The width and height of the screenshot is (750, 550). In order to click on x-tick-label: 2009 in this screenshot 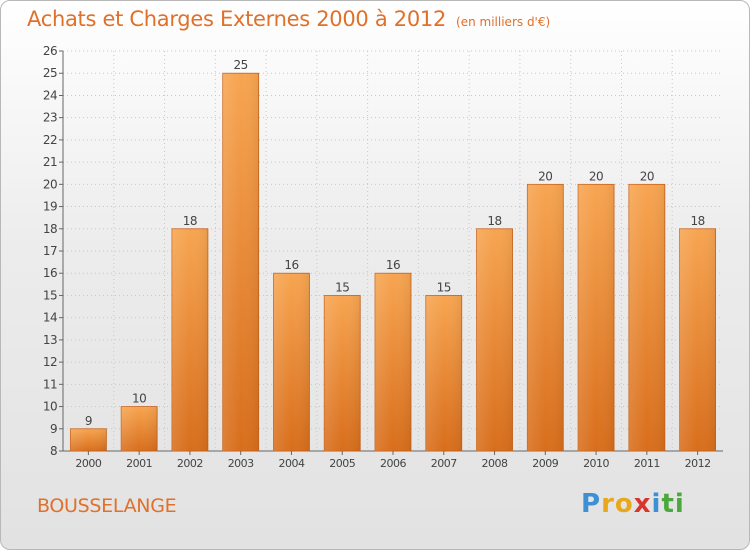, I will do `click(545, 463)`.